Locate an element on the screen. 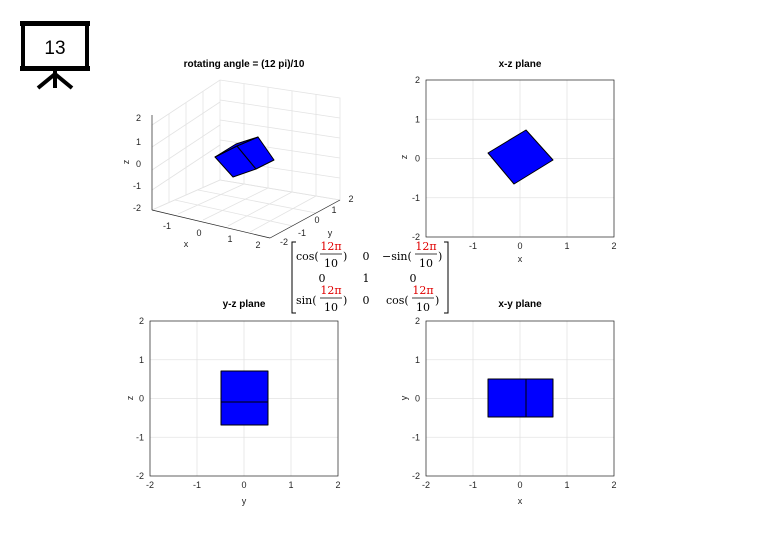  plot-xz-title: x-z plane is located at coordinates (520, 64).